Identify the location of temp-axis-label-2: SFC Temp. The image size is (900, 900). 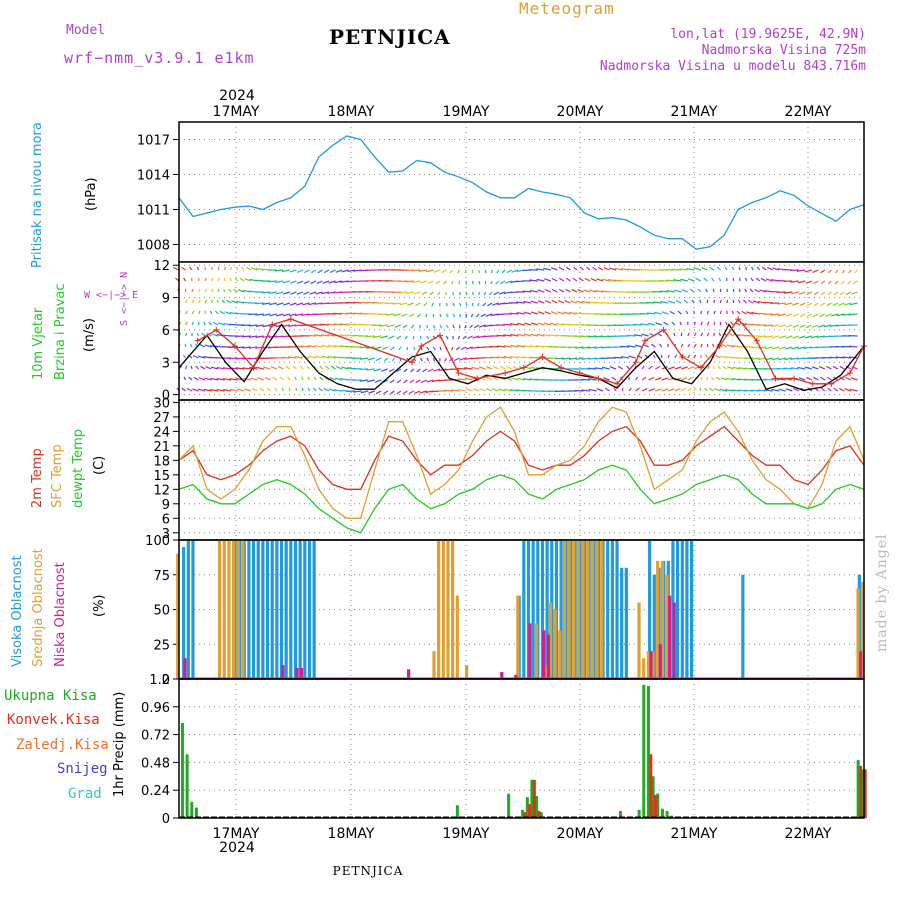
(57, 476).